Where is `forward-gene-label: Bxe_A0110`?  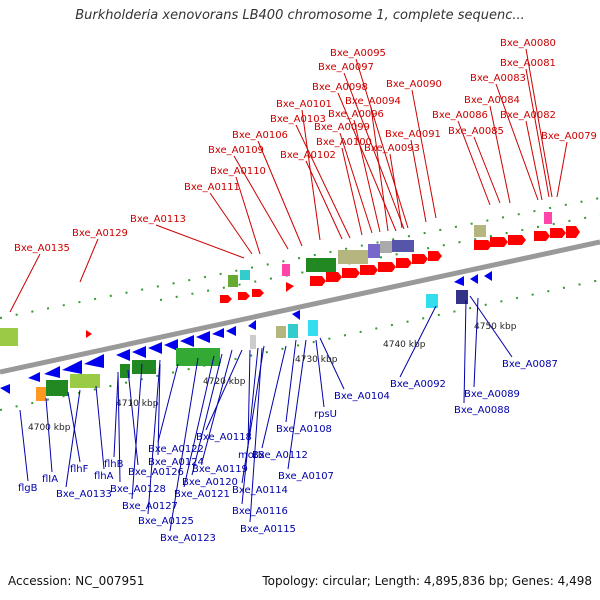
forward-gene-label: Bxe_A0110 is located at coordinates (238, 171).